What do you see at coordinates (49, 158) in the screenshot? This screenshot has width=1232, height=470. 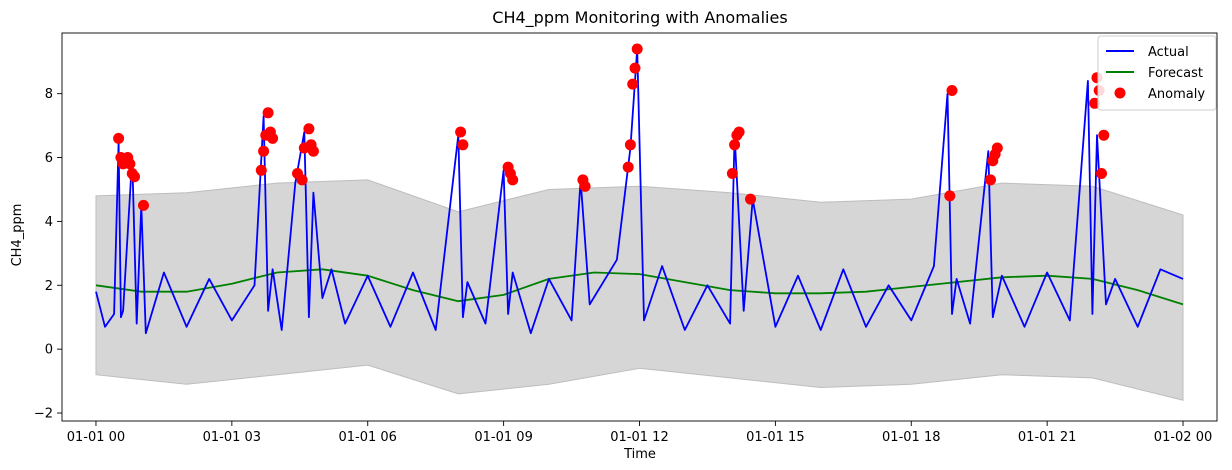 I see `y-tick-label: 6` at bounding box center [49, 158].